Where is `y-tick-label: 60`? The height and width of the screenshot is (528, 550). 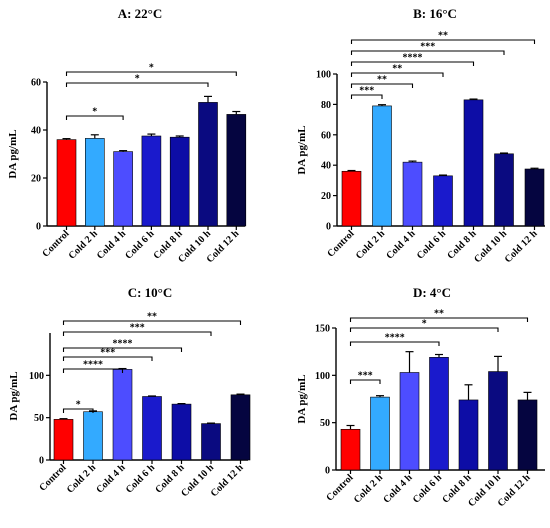 y-tick-label: 60 is located at coordinates (36, 83).